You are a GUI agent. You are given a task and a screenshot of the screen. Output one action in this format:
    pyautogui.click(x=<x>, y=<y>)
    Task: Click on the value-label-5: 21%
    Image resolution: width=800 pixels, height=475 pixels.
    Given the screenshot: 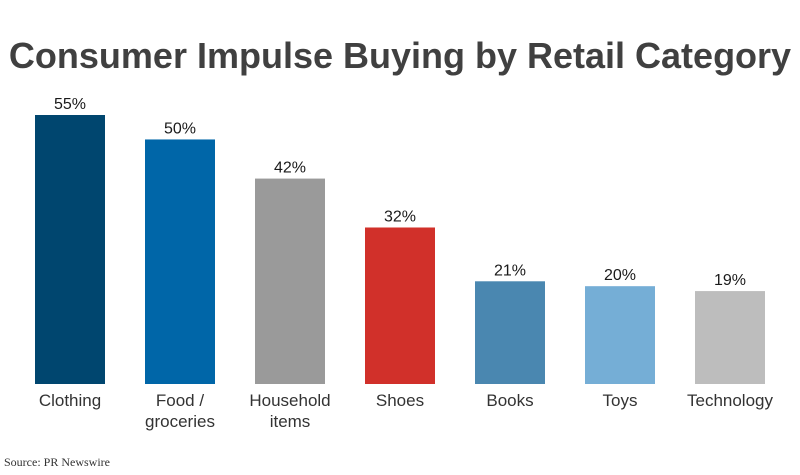 What is the action you would take?
    pyautogui.click(x=510, y=270)
    